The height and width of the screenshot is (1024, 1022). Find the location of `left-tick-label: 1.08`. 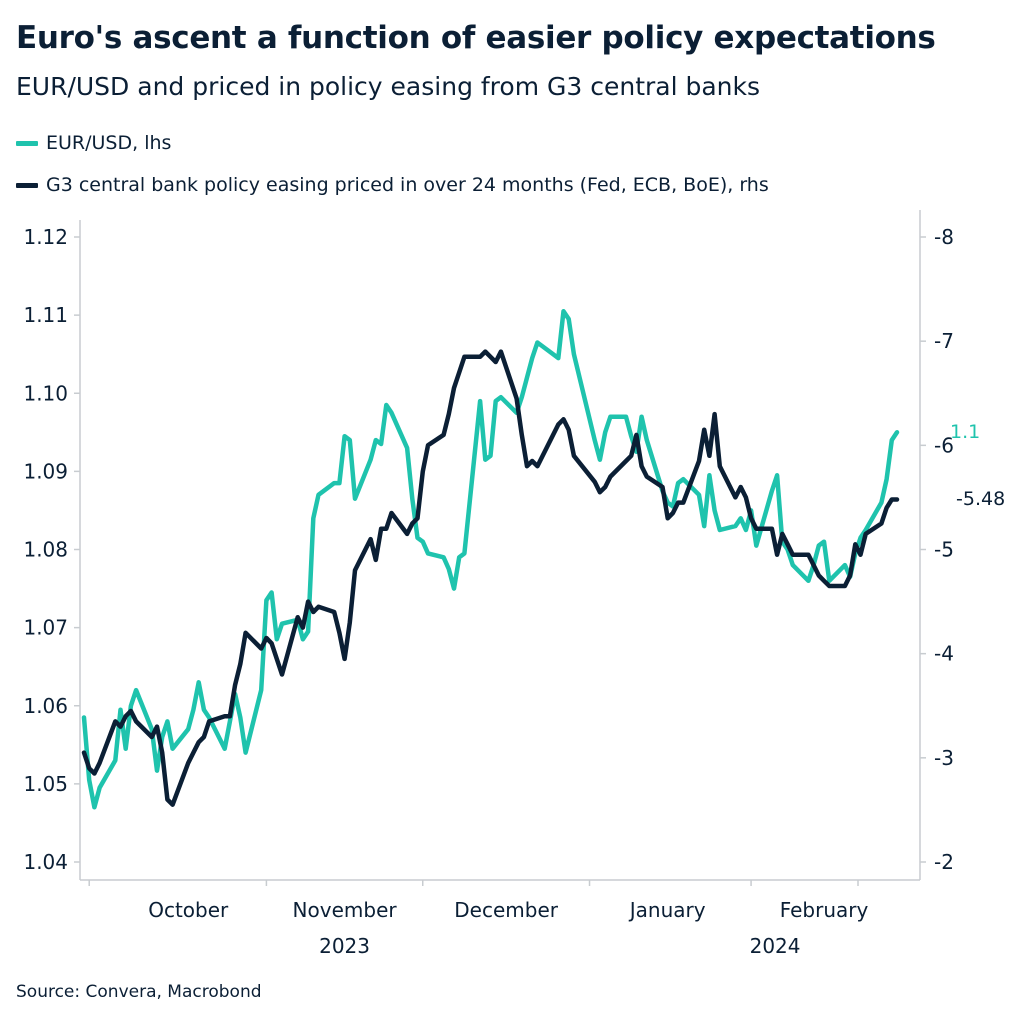

left-tick-label: 1.08 is located at coordinates (45, 550).